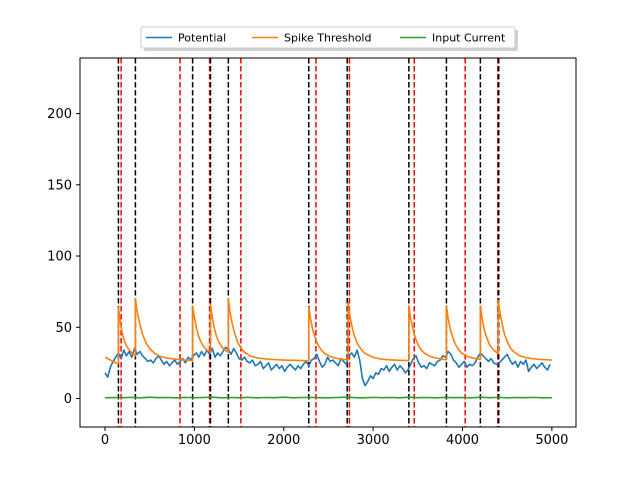 The image size is (640, 480). I want to click on x-tick-label: 2000, so click(283, 440).